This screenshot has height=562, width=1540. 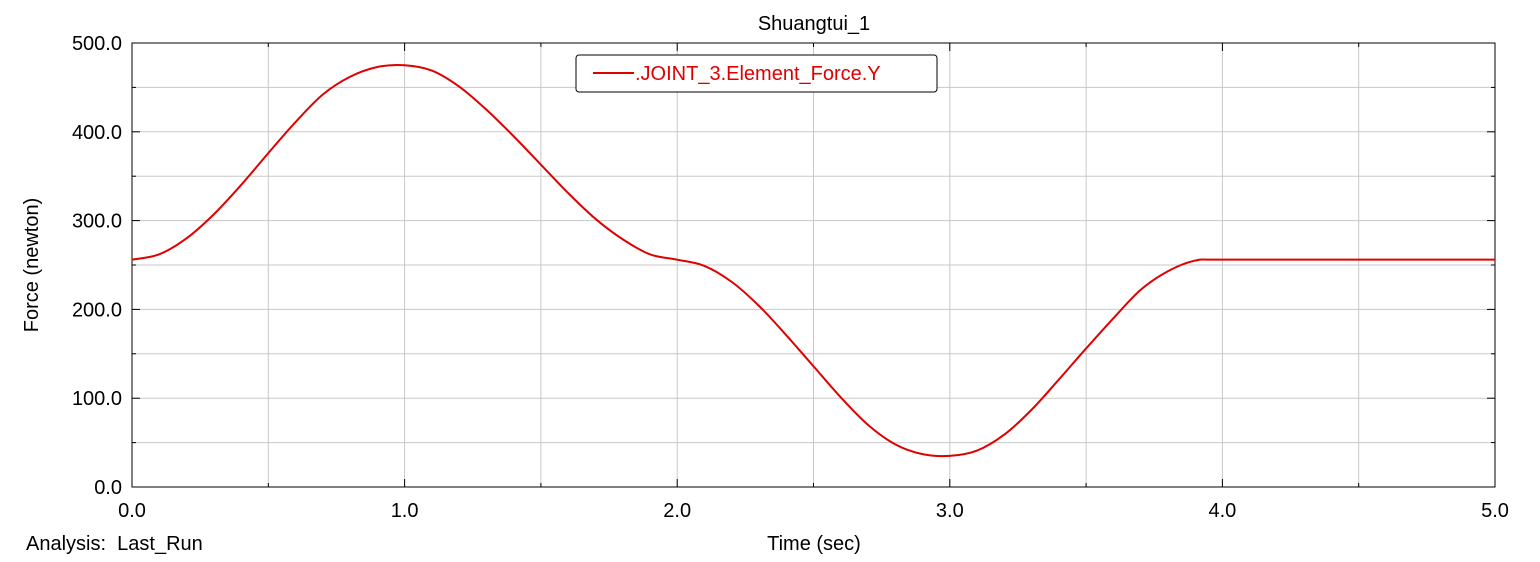 I want to click on y-axis-label: Force (newton), so click(x=32, y=265).